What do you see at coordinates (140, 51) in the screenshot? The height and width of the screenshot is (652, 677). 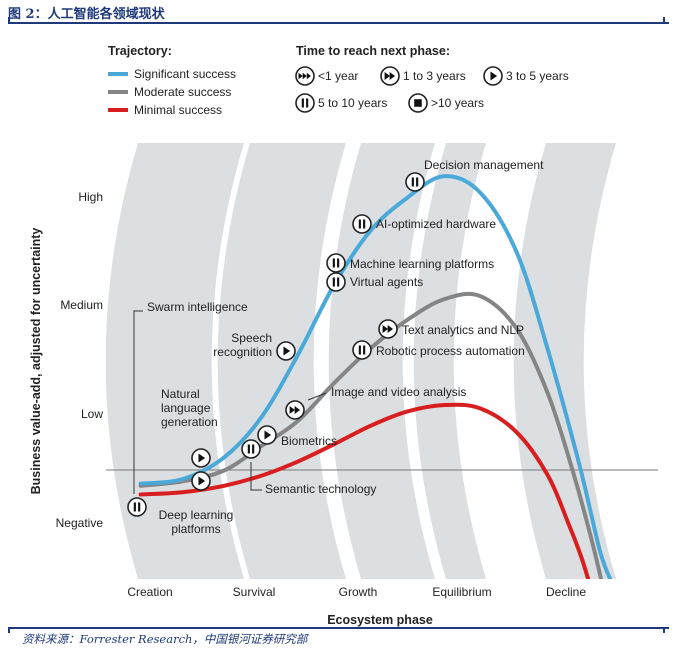 I see `trajectory-legend-title: Trajectory:` at bounding box center [140, 51].